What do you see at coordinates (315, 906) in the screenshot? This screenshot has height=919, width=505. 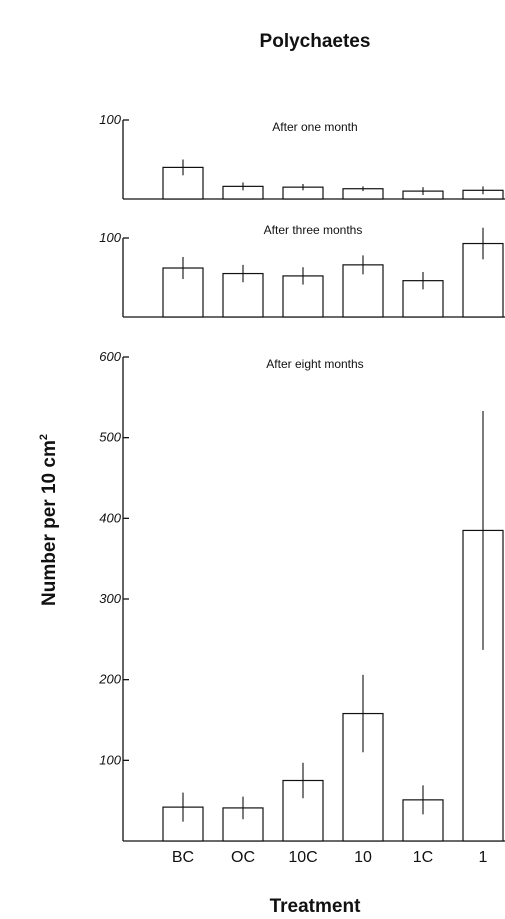 I see `x-axis-label: Treatment` at bounding box center [315, 906].